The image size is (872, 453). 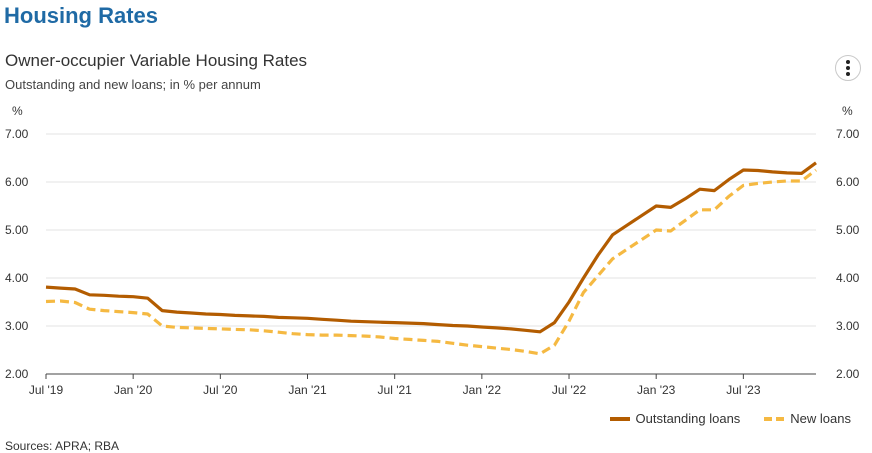 What do you see at coordinates (17, 182) in the screenshot?
I see `y-tick-label-left: 6.00` at bounding box center [17, 182].